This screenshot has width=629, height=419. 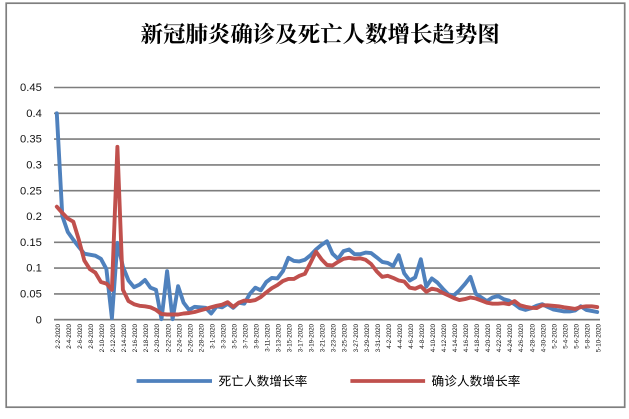 I want to click on svg-text: 0.2, so click(x=34, y=217).